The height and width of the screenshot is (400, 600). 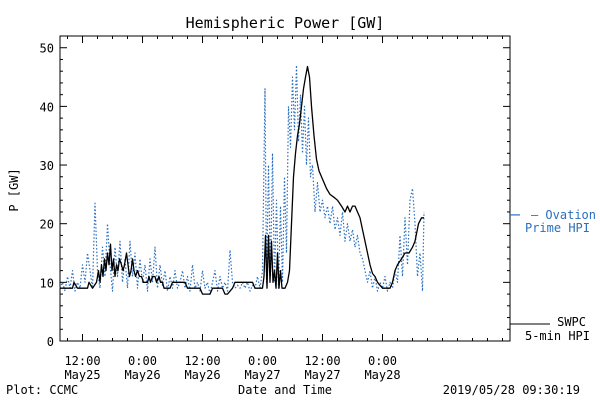 I want to click on y-tick-label: 0, so click(x=50, y=342).